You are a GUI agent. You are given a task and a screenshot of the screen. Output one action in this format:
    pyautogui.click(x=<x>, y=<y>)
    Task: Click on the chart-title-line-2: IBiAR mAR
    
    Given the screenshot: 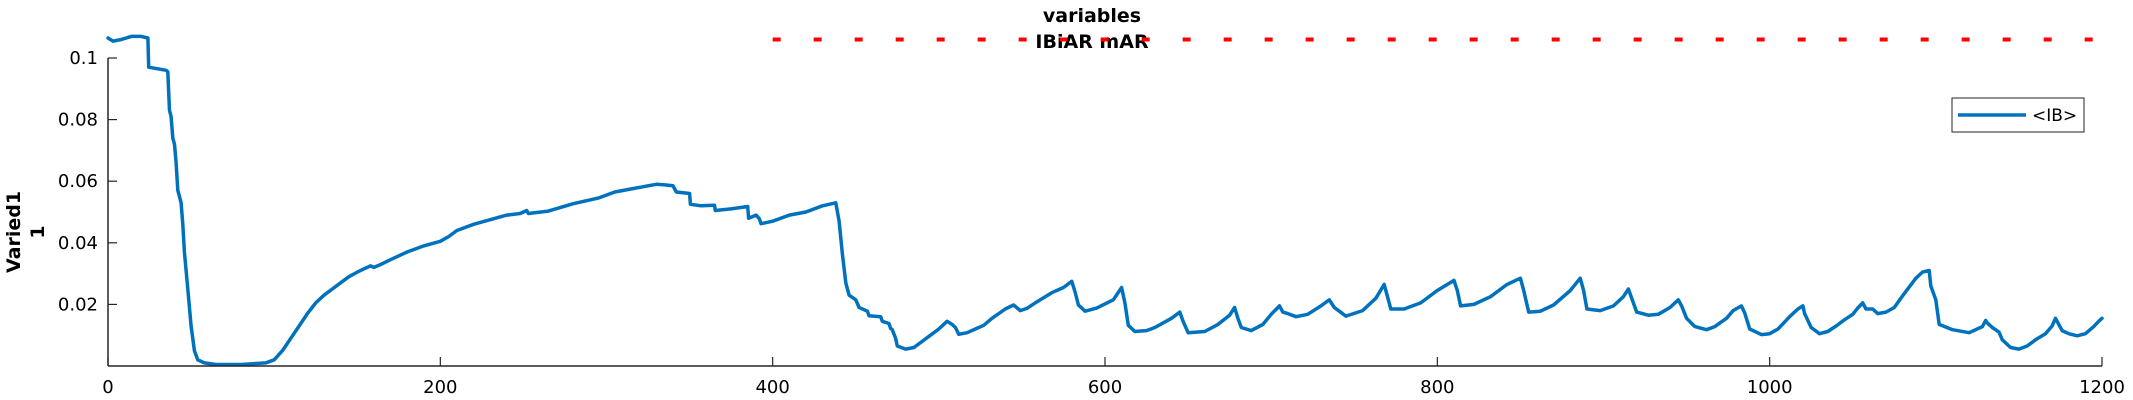 What is the action you would take?
    pyautogui.click(x=1092, y=42)
    